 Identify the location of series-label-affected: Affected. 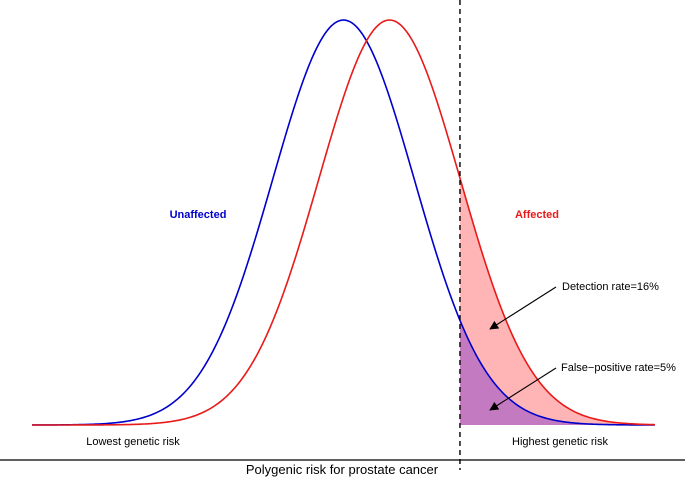
(537, 215).